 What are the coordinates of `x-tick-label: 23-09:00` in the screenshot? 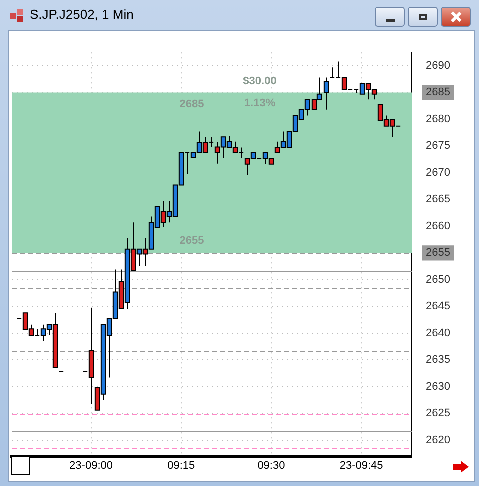 It's located at (91, 466).